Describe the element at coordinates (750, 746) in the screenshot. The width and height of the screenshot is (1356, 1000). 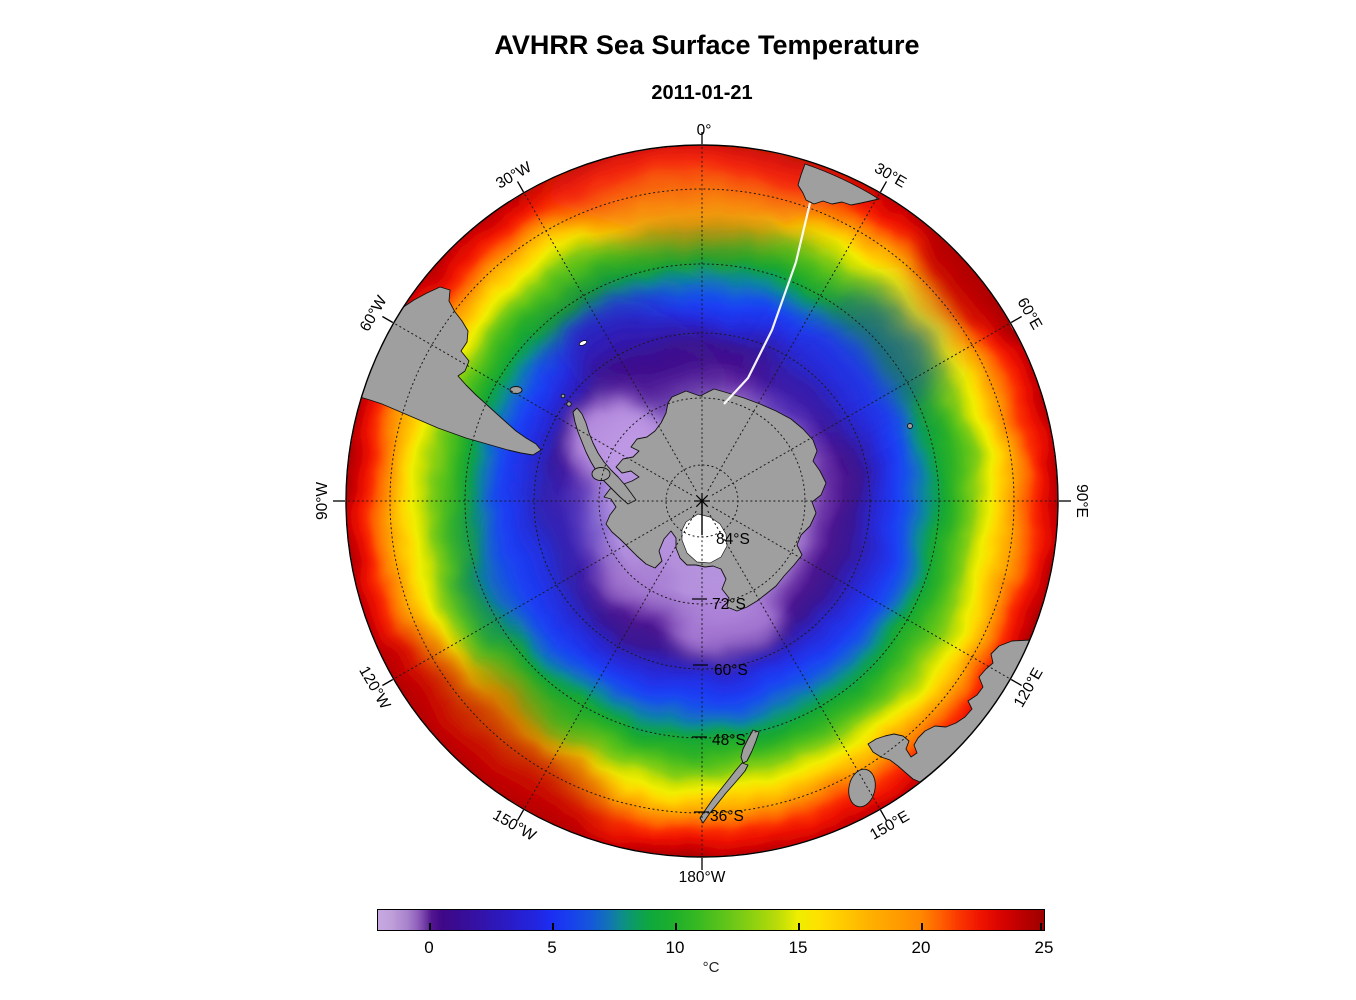
I see `new-zealand-north-island` at that location.